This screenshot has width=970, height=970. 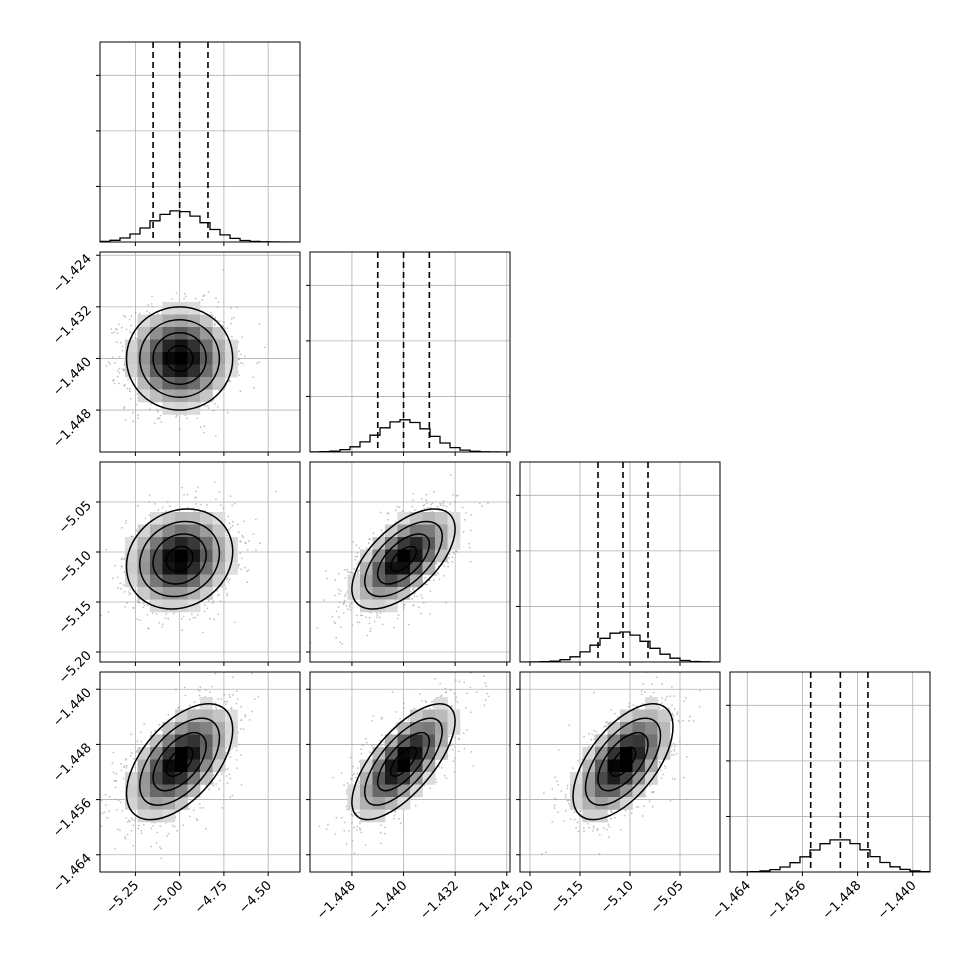 I want to click on x-tick-label: −1.440, so click(x=388, y=900).